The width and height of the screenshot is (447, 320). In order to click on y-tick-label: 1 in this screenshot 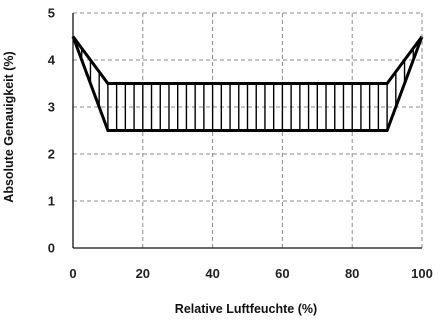, I will do `click(51, 201)`.